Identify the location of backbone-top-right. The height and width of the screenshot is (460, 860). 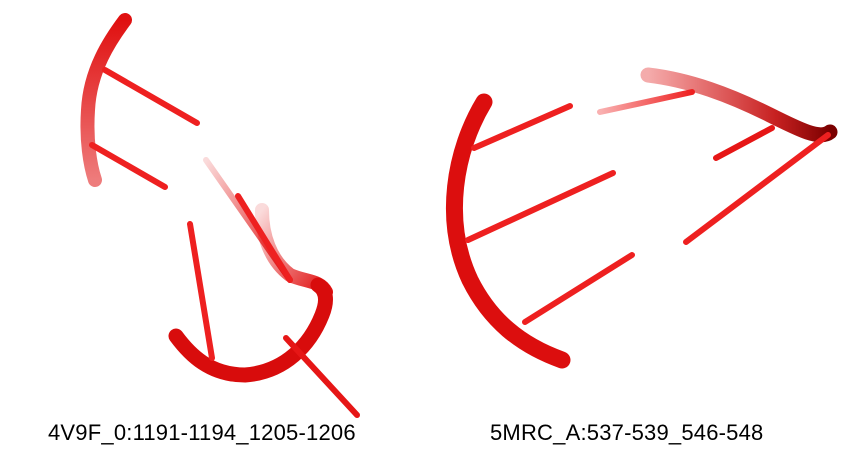
(739, 105).